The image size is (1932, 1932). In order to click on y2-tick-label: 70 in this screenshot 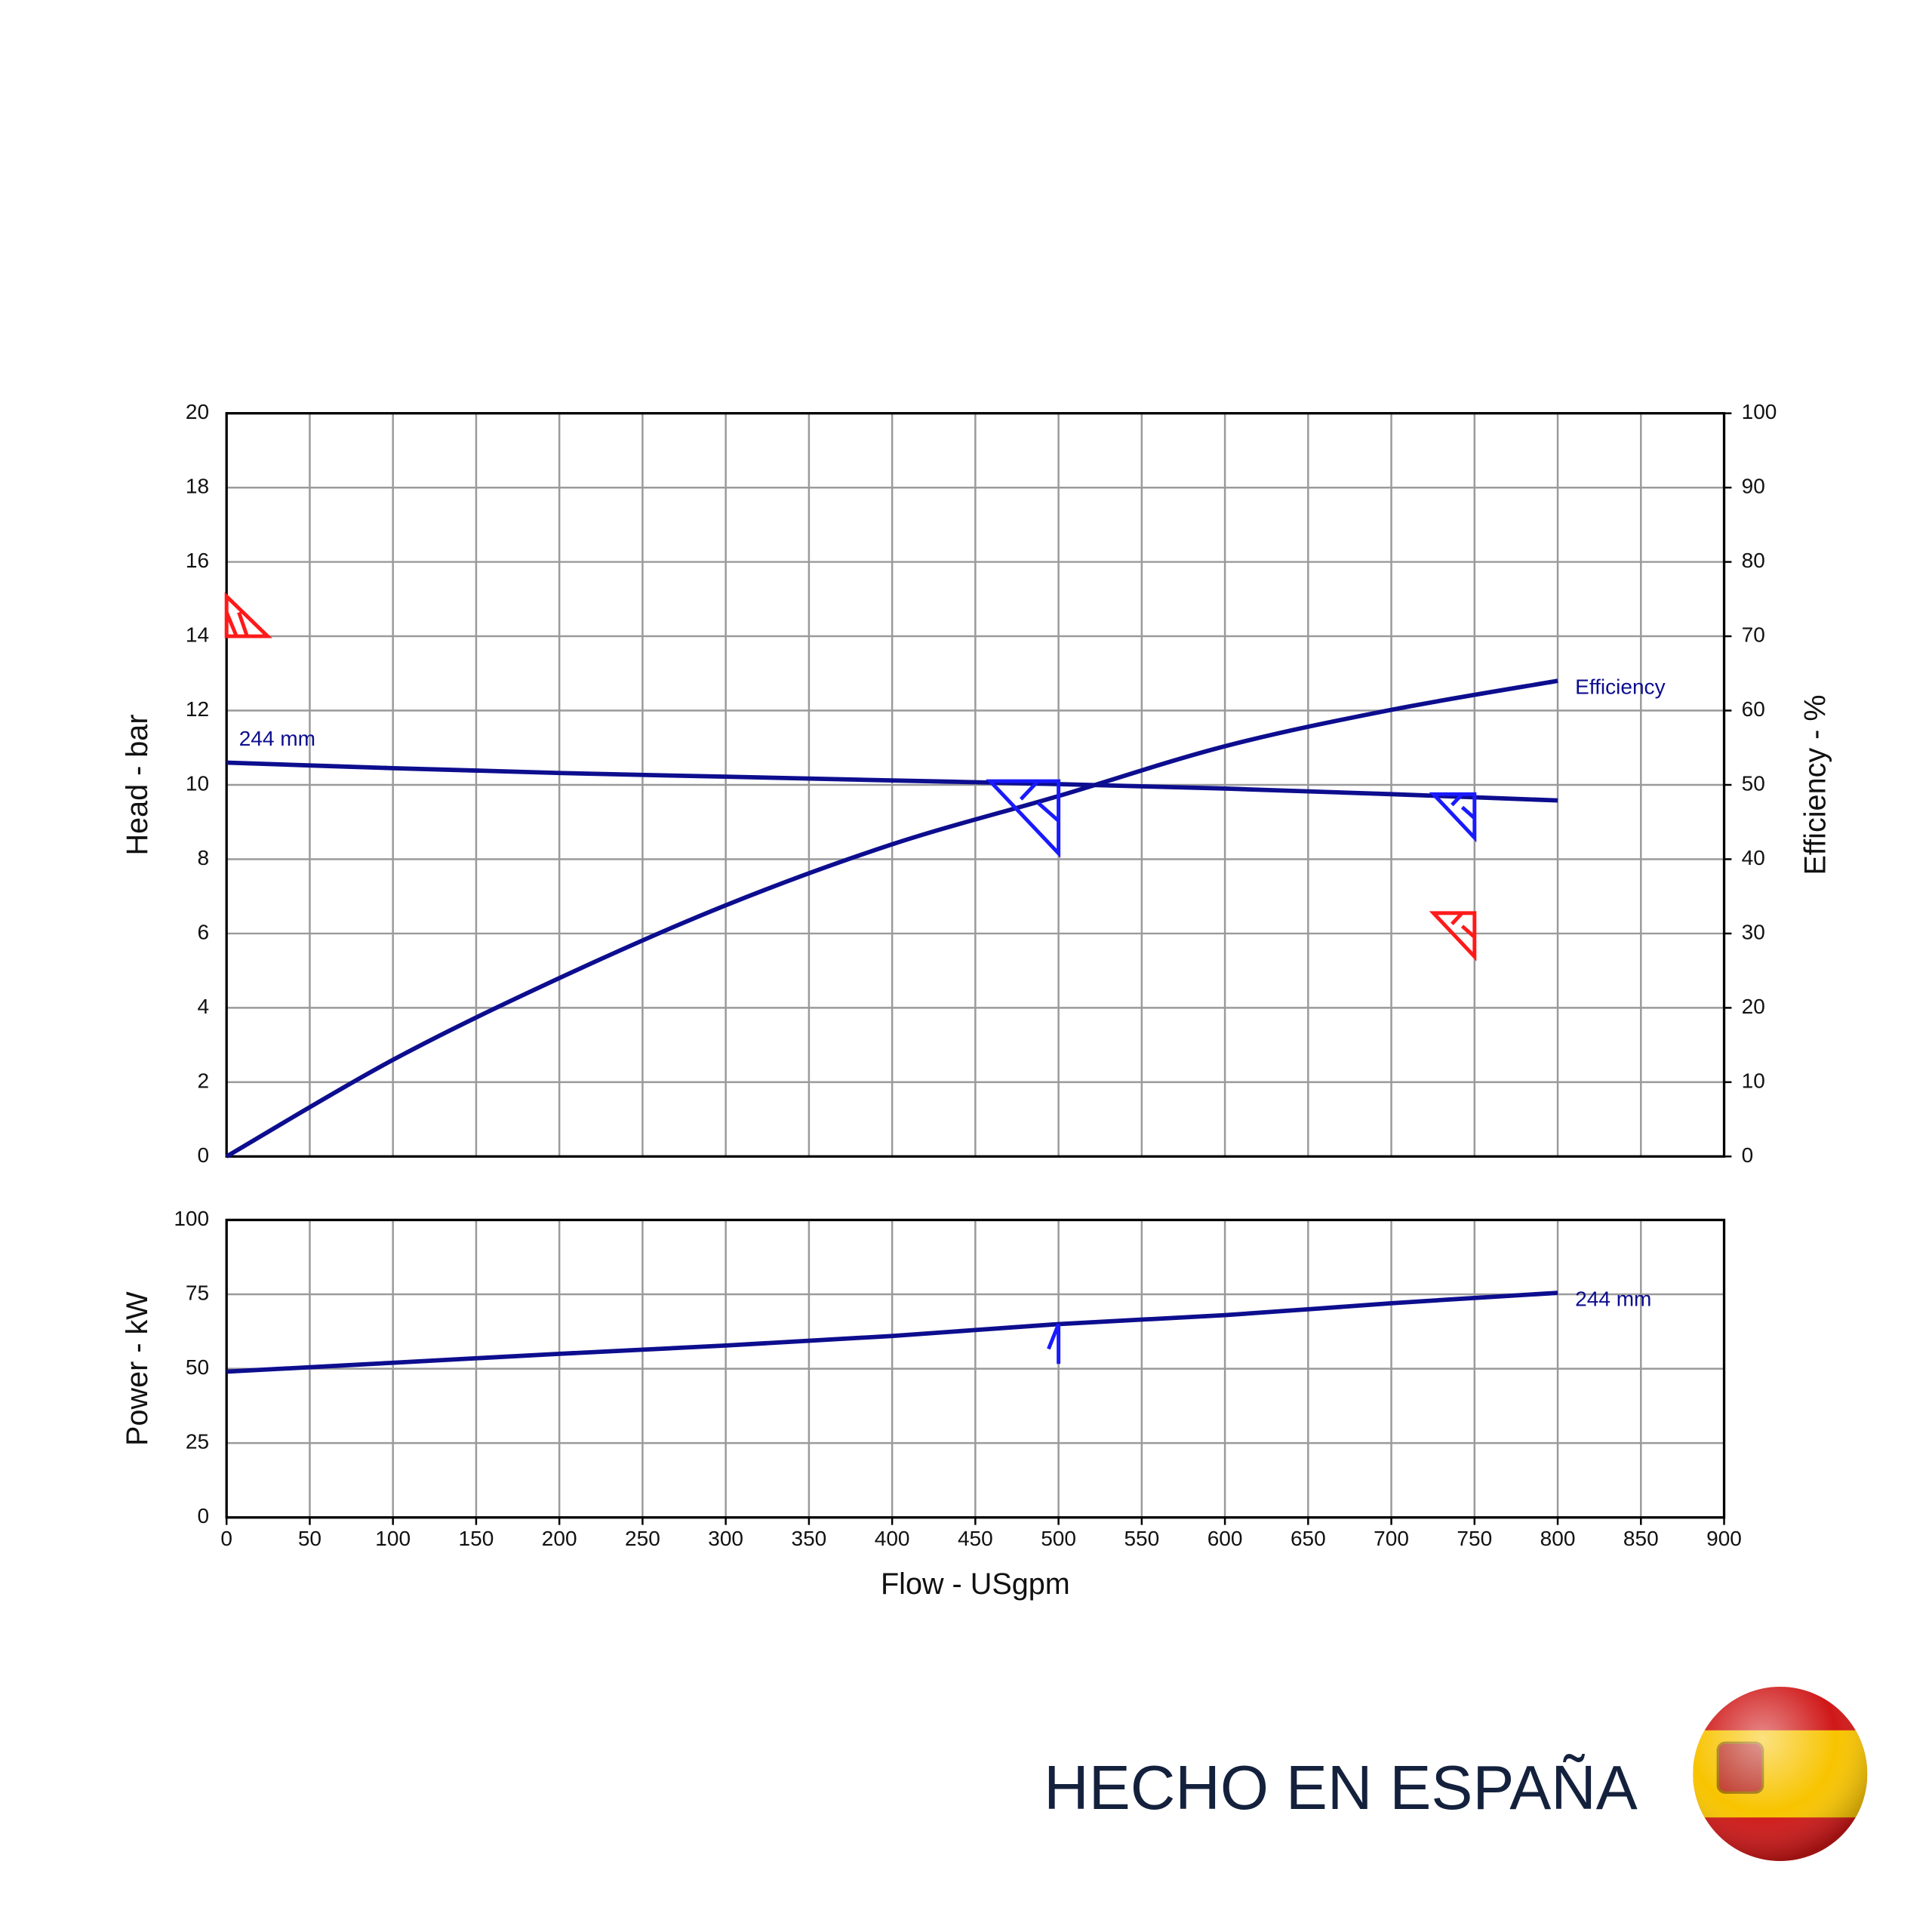, I will do `click(1753, 634)`.